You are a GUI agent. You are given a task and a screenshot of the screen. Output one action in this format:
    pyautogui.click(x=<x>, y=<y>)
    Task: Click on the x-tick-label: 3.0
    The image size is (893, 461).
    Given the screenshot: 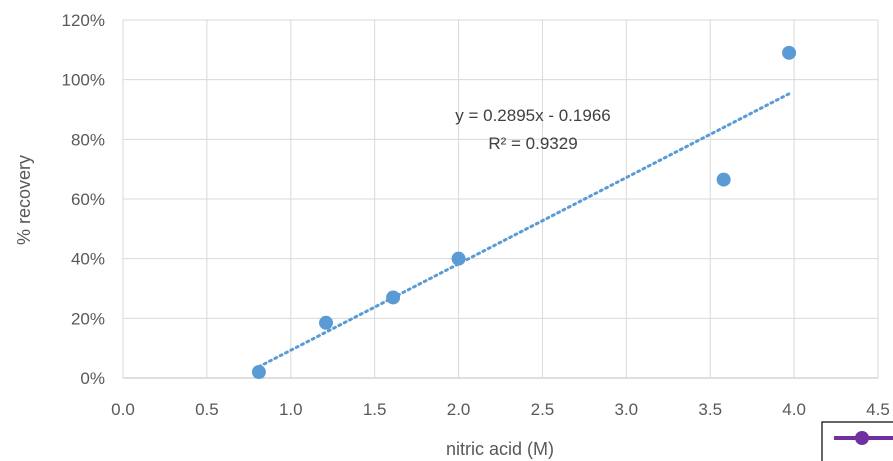 What is the action you would take?
    pyautogui.click(x=627, y=409)
    